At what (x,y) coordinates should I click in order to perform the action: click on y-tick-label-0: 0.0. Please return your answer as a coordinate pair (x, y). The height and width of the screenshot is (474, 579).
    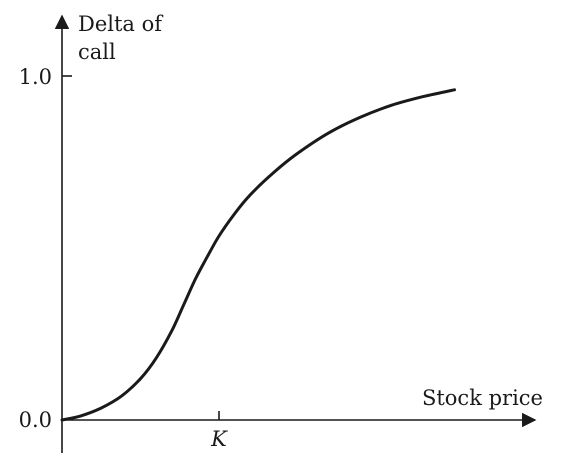
    Looking at the image, I should click on (35, 420).